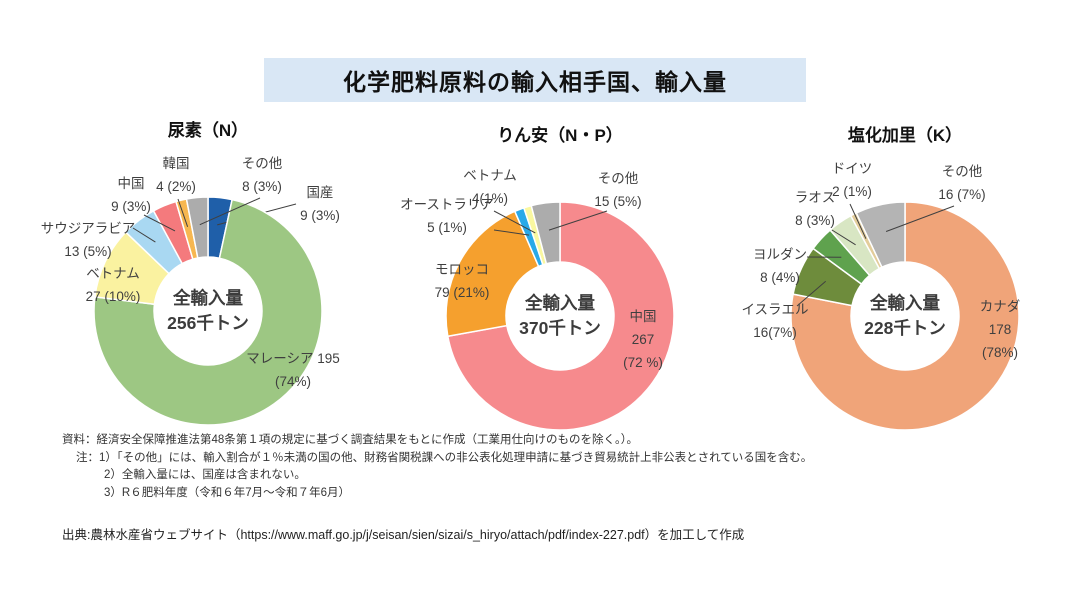 The image size is (1067, 600). What do you see at coordinates (447, 216) in the screenshot?
I see `slice-label: オーストラリア 5 (1%)` at bounding box center [447, 216].